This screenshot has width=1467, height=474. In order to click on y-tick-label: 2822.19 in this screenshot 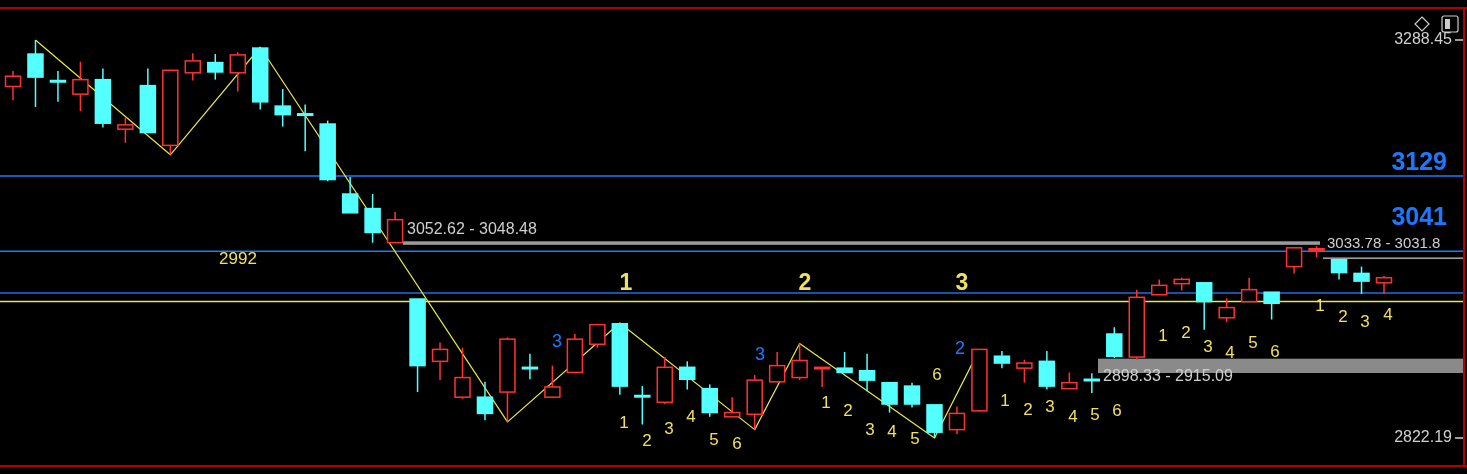, I will do `click(1423, 437)`.